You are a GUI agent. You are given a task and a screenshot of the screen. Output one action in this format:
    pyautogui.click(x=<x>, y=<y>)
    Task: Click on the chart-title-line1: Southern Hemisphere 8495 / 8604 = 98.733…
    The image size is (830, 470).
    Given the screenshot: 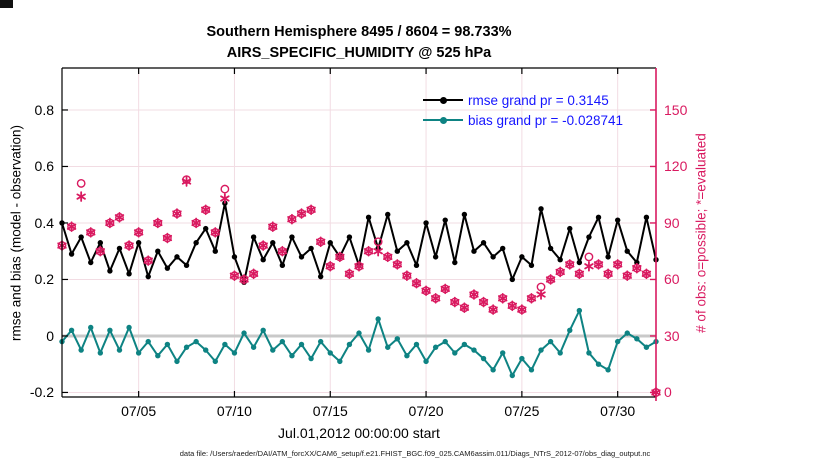 What is the action you would take?
    pyautogui.click(x=359, y=32)
    